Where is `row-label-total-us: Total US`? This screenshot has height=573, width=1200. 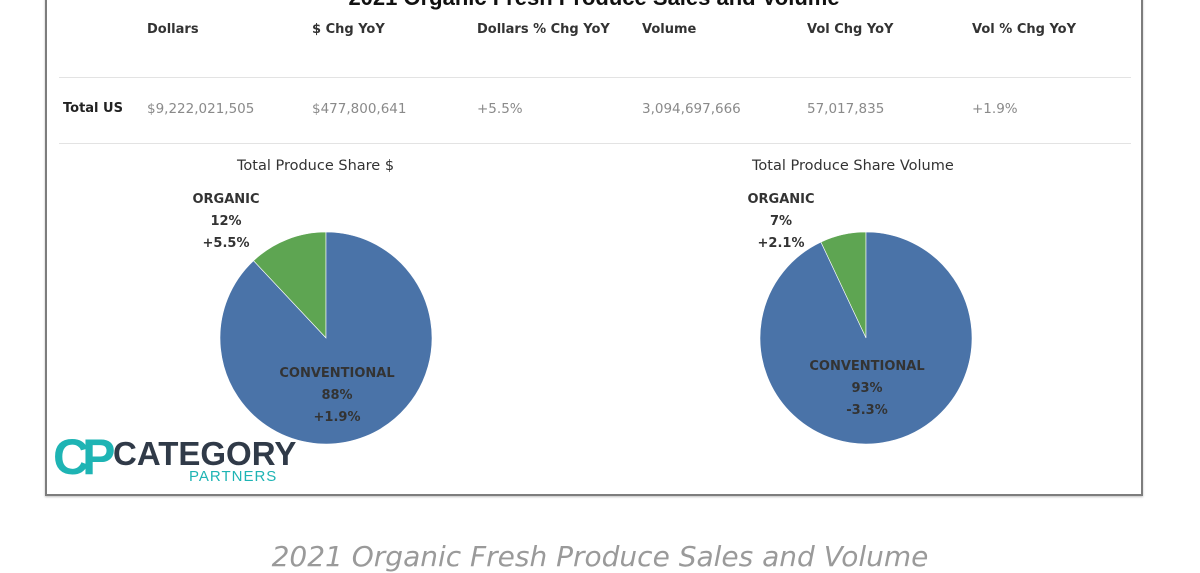 row-label-total-us: Total US is located at coordinates (93, 108).